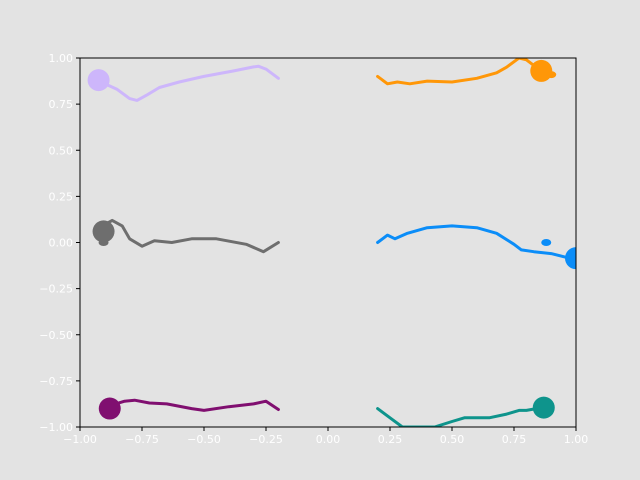  Describe the element at coordinates (61, 58) in the screenshot. I see `y-tick-label: 1.00` at that location.